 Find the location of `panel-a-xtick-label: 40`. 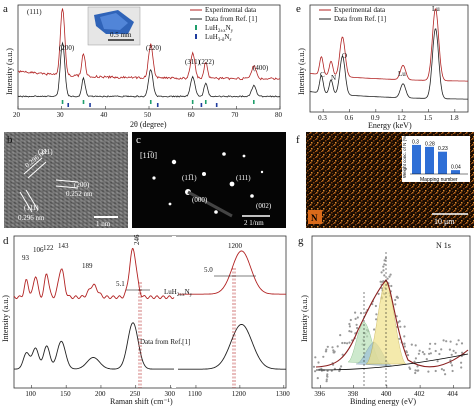

panel-a-xtick-label: 40 is located at coordinates (104, 115).